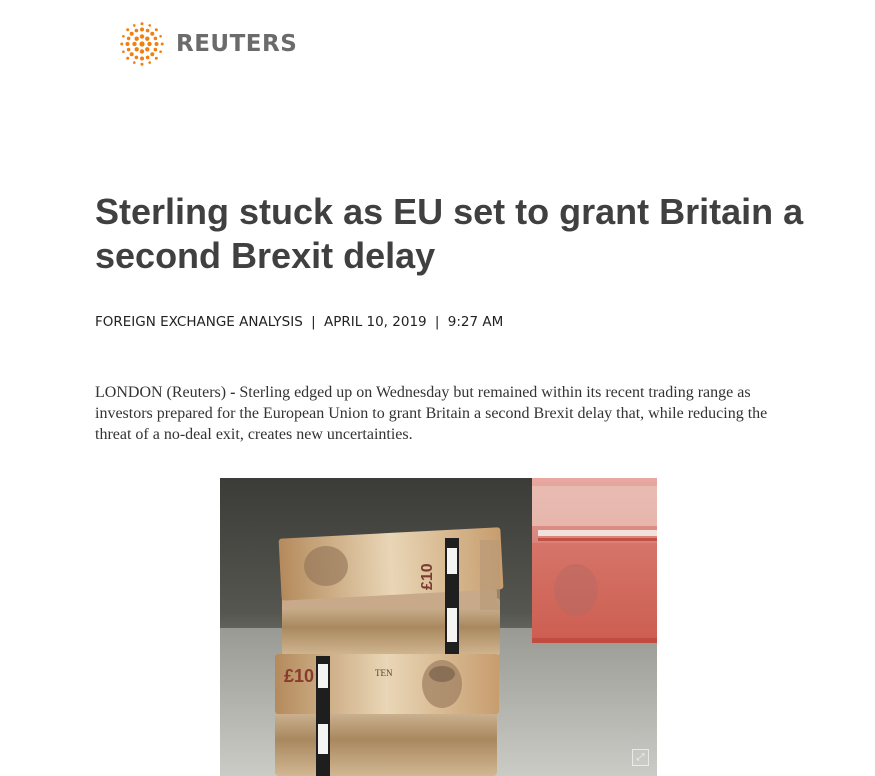 The height and width of the screenshot is (776, 875). I want to click on expand-icon: ⤢, so click(640, 757).